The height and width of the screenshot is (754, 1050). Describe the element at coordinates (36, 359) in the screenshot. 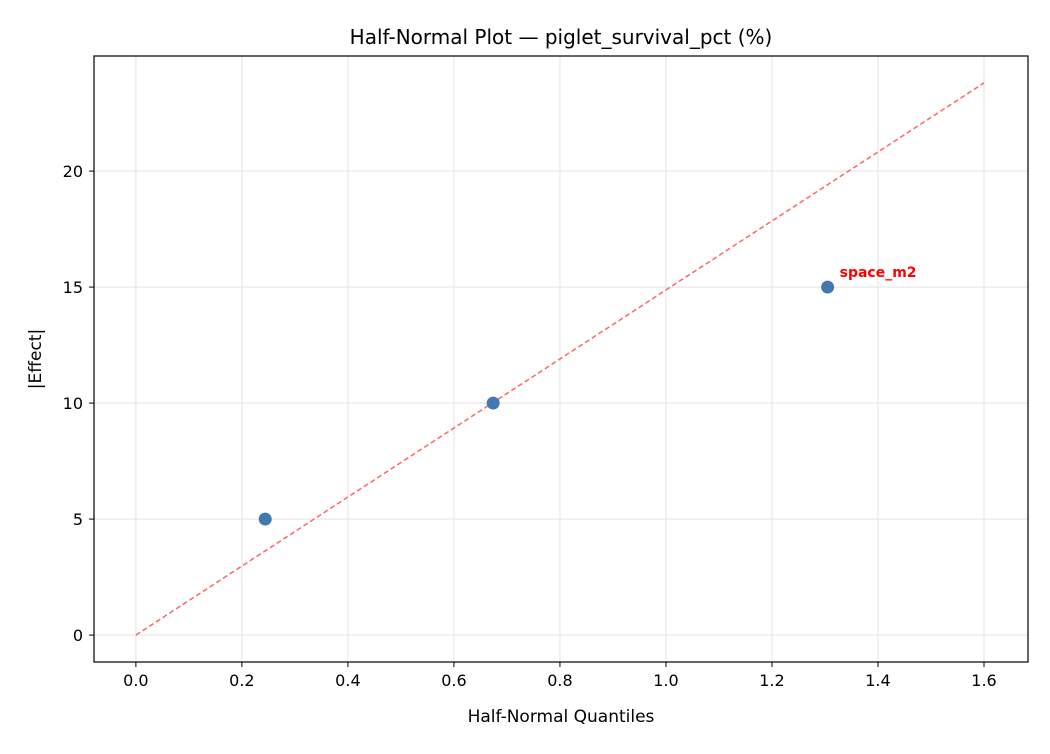

I see `y-axis-label: |Effect|` at that location.